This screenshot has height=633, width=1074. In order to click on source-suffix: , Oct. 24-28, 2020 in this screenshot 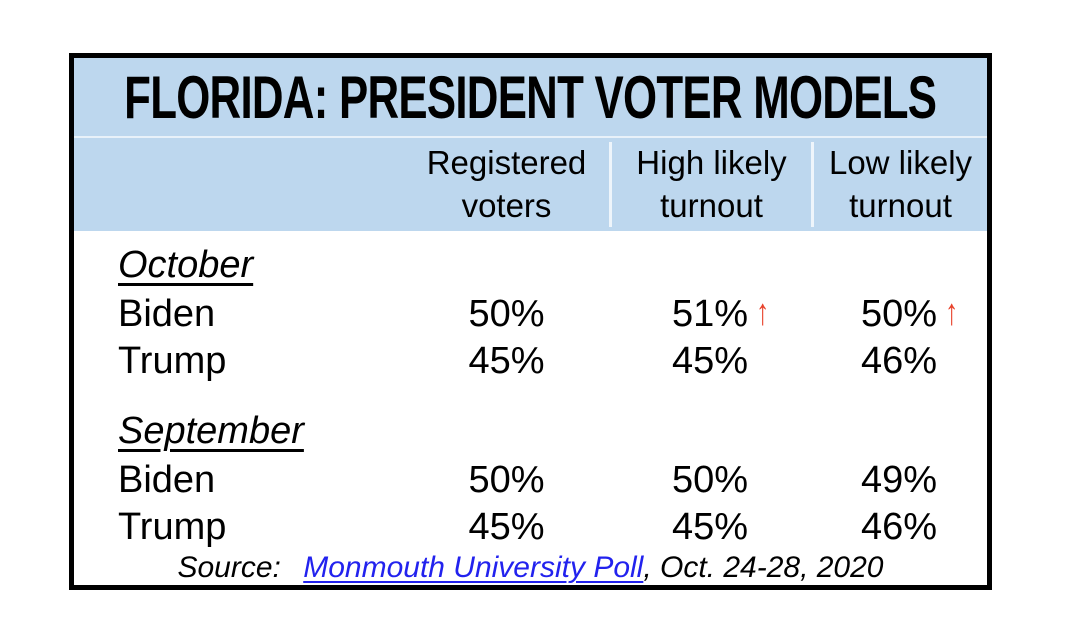, I will do `click(763, 567)`.